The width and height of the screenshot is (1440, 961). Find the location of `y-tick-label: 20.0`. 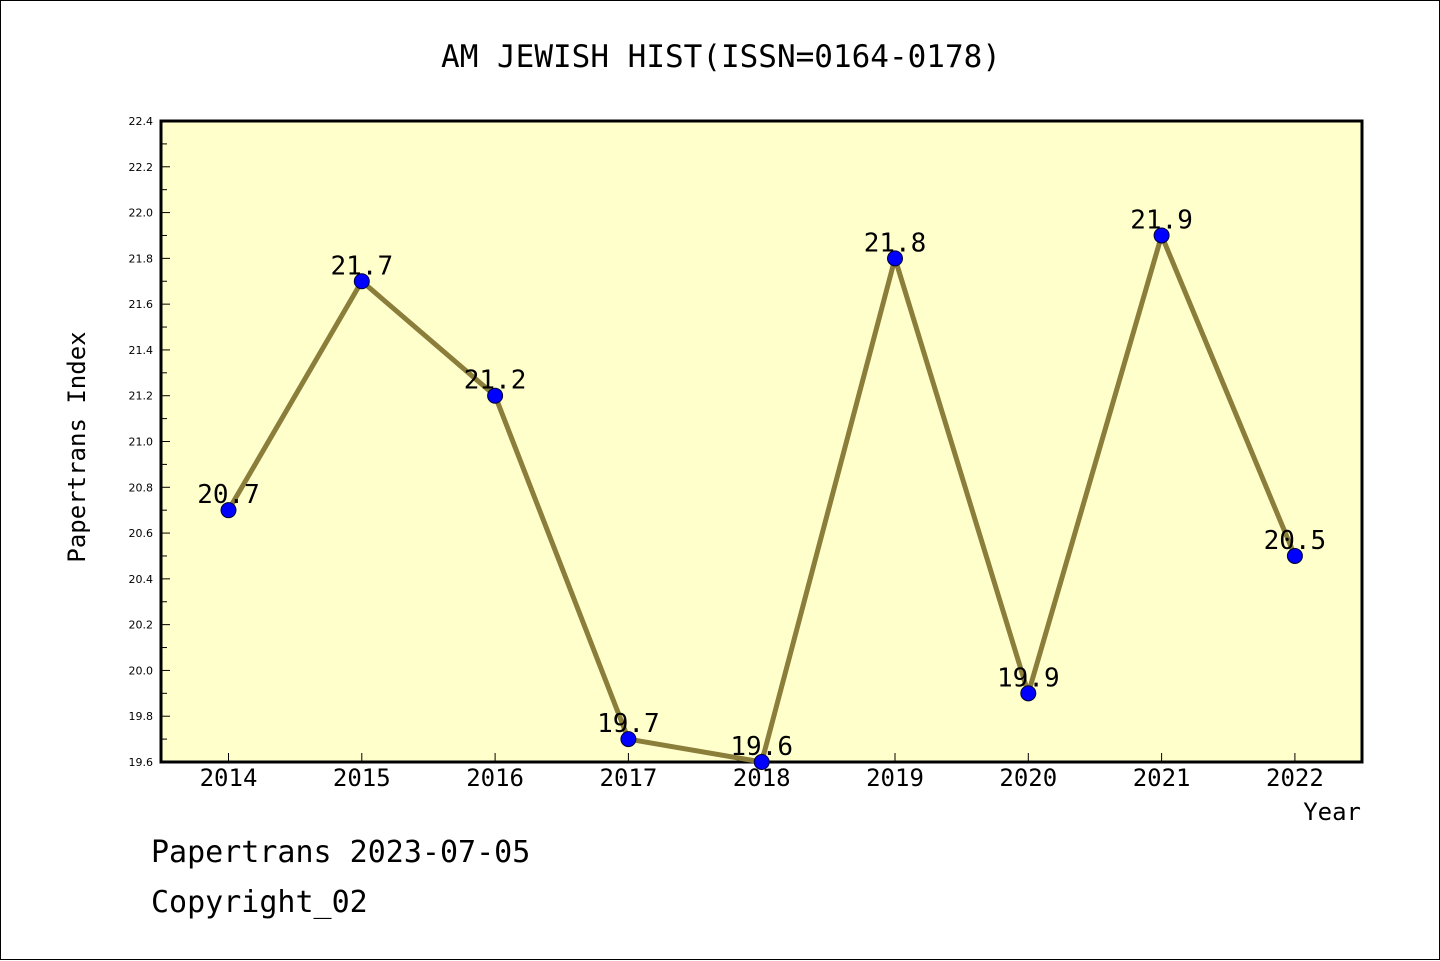

y-tick-label: 20.0 is located at coordinates (141, 670).